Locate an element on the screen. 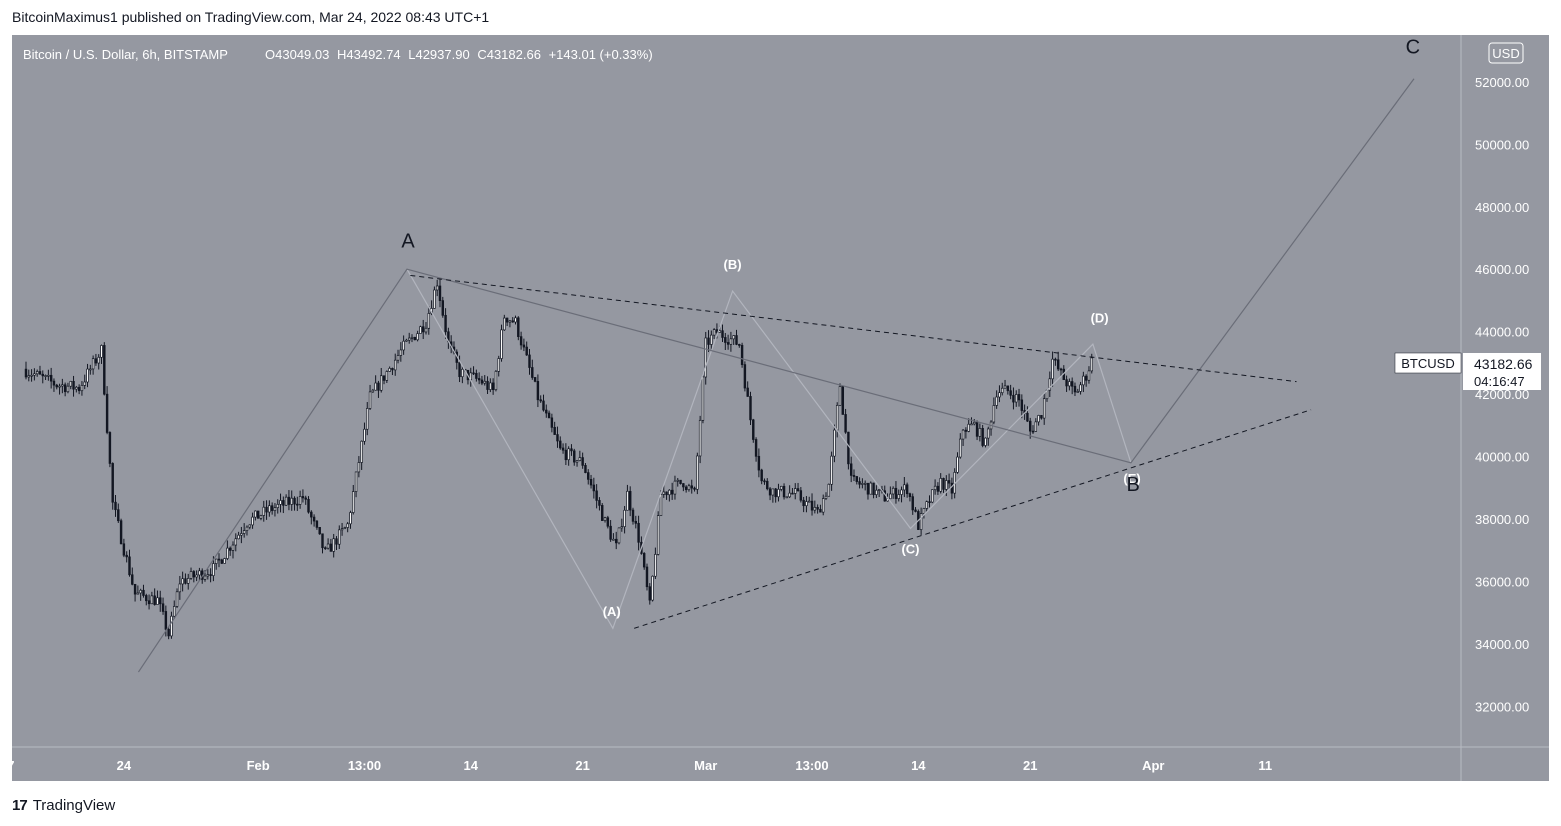  time-tick-label: 13:00 is located at coordinates (811, 765).